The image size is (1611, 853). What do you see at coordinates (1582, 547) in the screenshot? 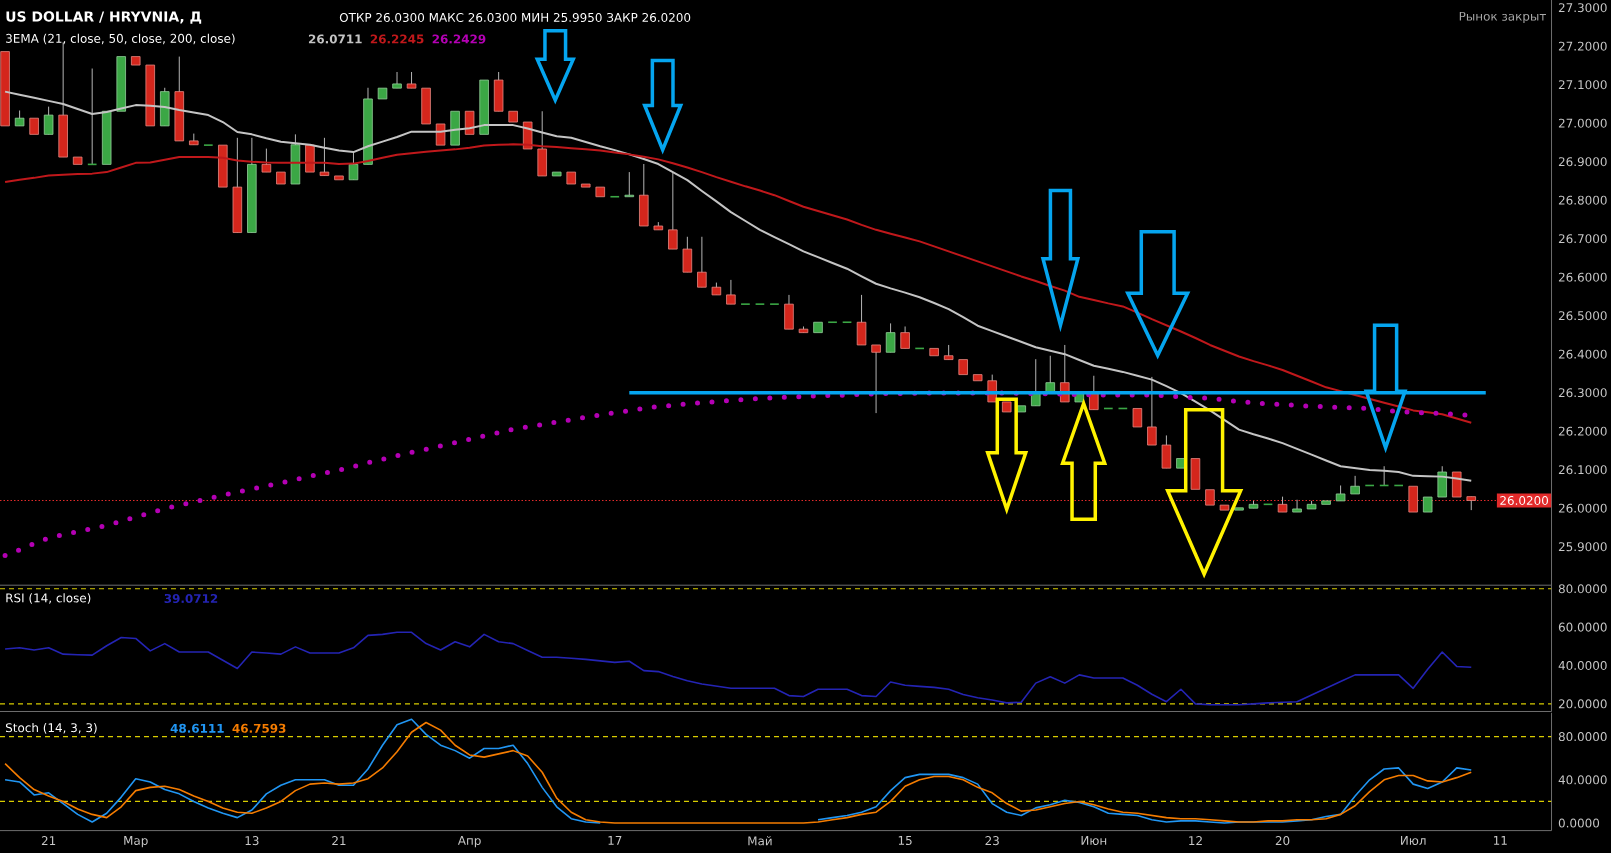
I see `y-tick-label: 25.9000` at bounding box center [1582, 547].